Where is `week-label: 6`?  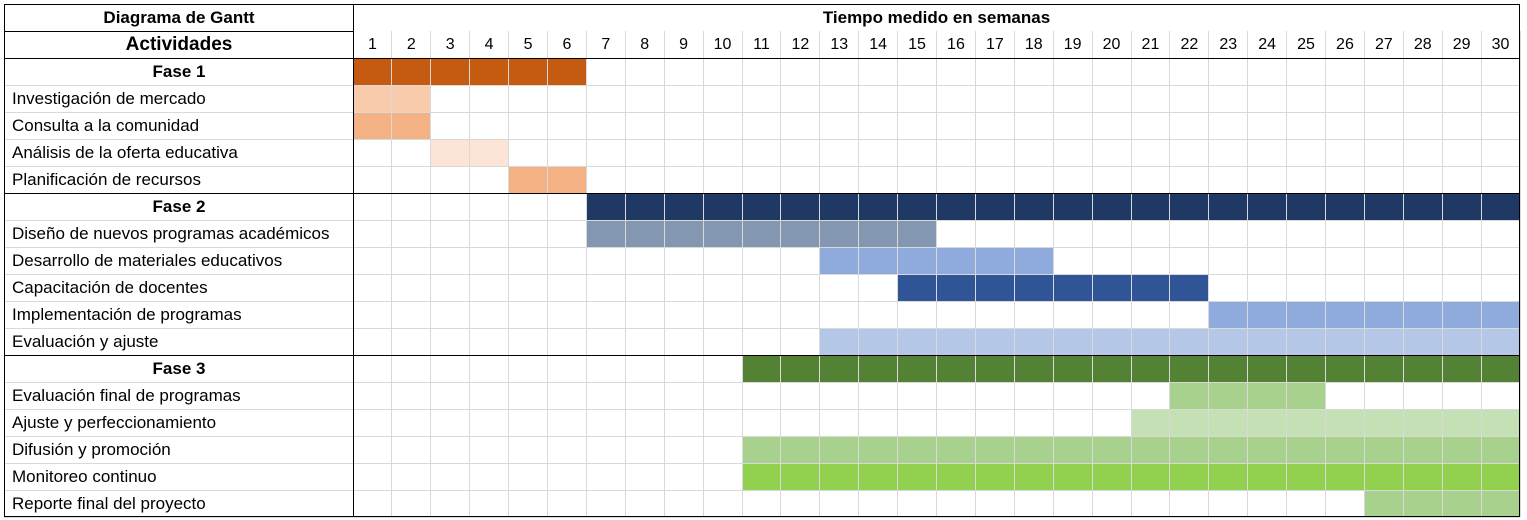
week-label: 6 is located at coordinates (567, 44).